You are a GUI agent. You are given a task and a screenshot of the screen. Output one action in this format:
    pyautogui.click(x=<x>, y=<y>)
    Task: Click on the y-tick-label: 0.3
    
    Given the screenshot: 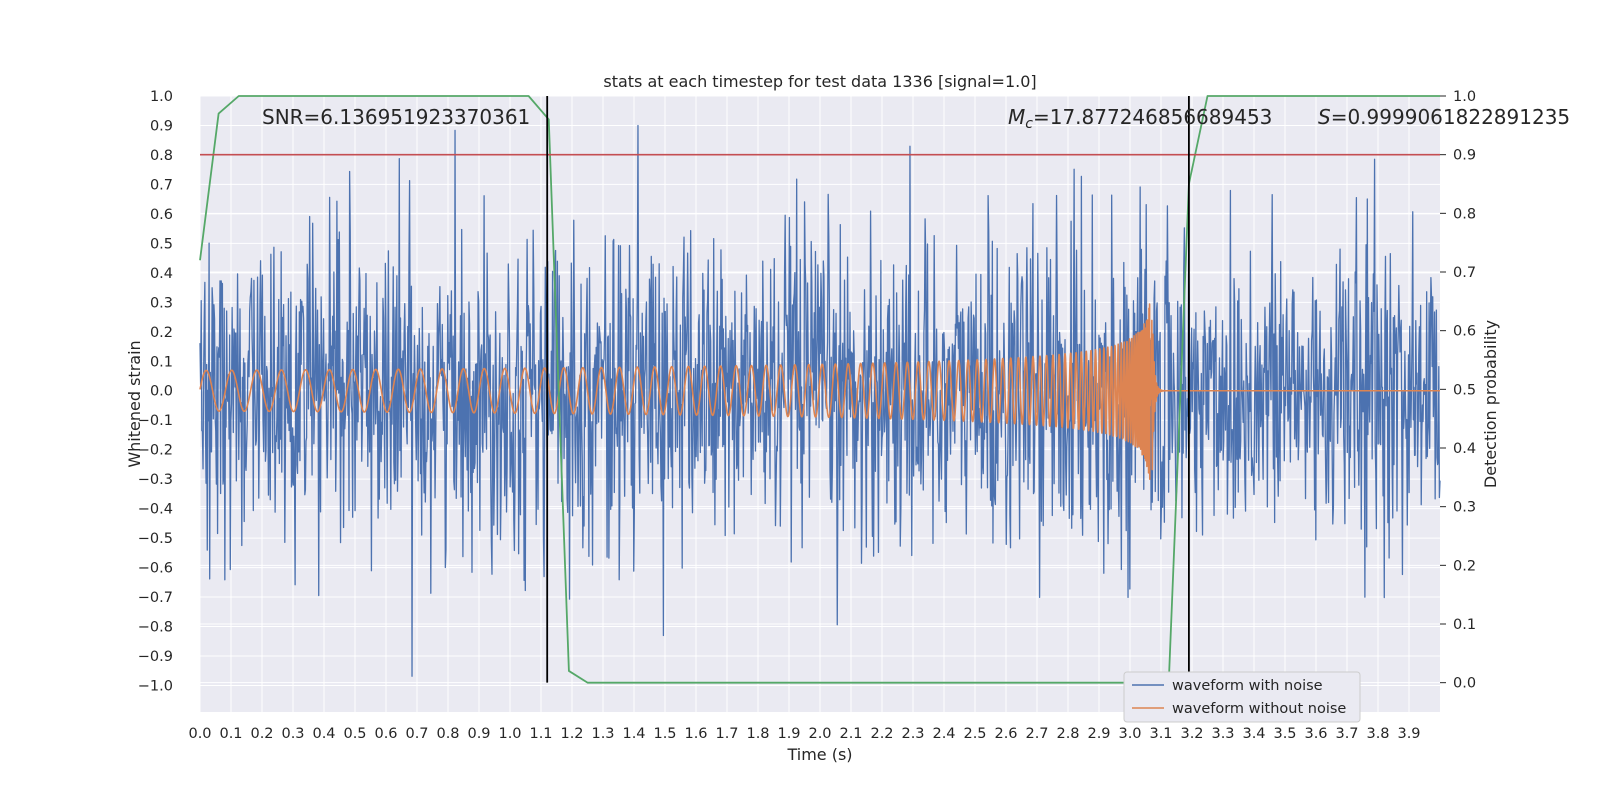 What is the action you would take?
    pyautogui.click(x=161, y=303)
    